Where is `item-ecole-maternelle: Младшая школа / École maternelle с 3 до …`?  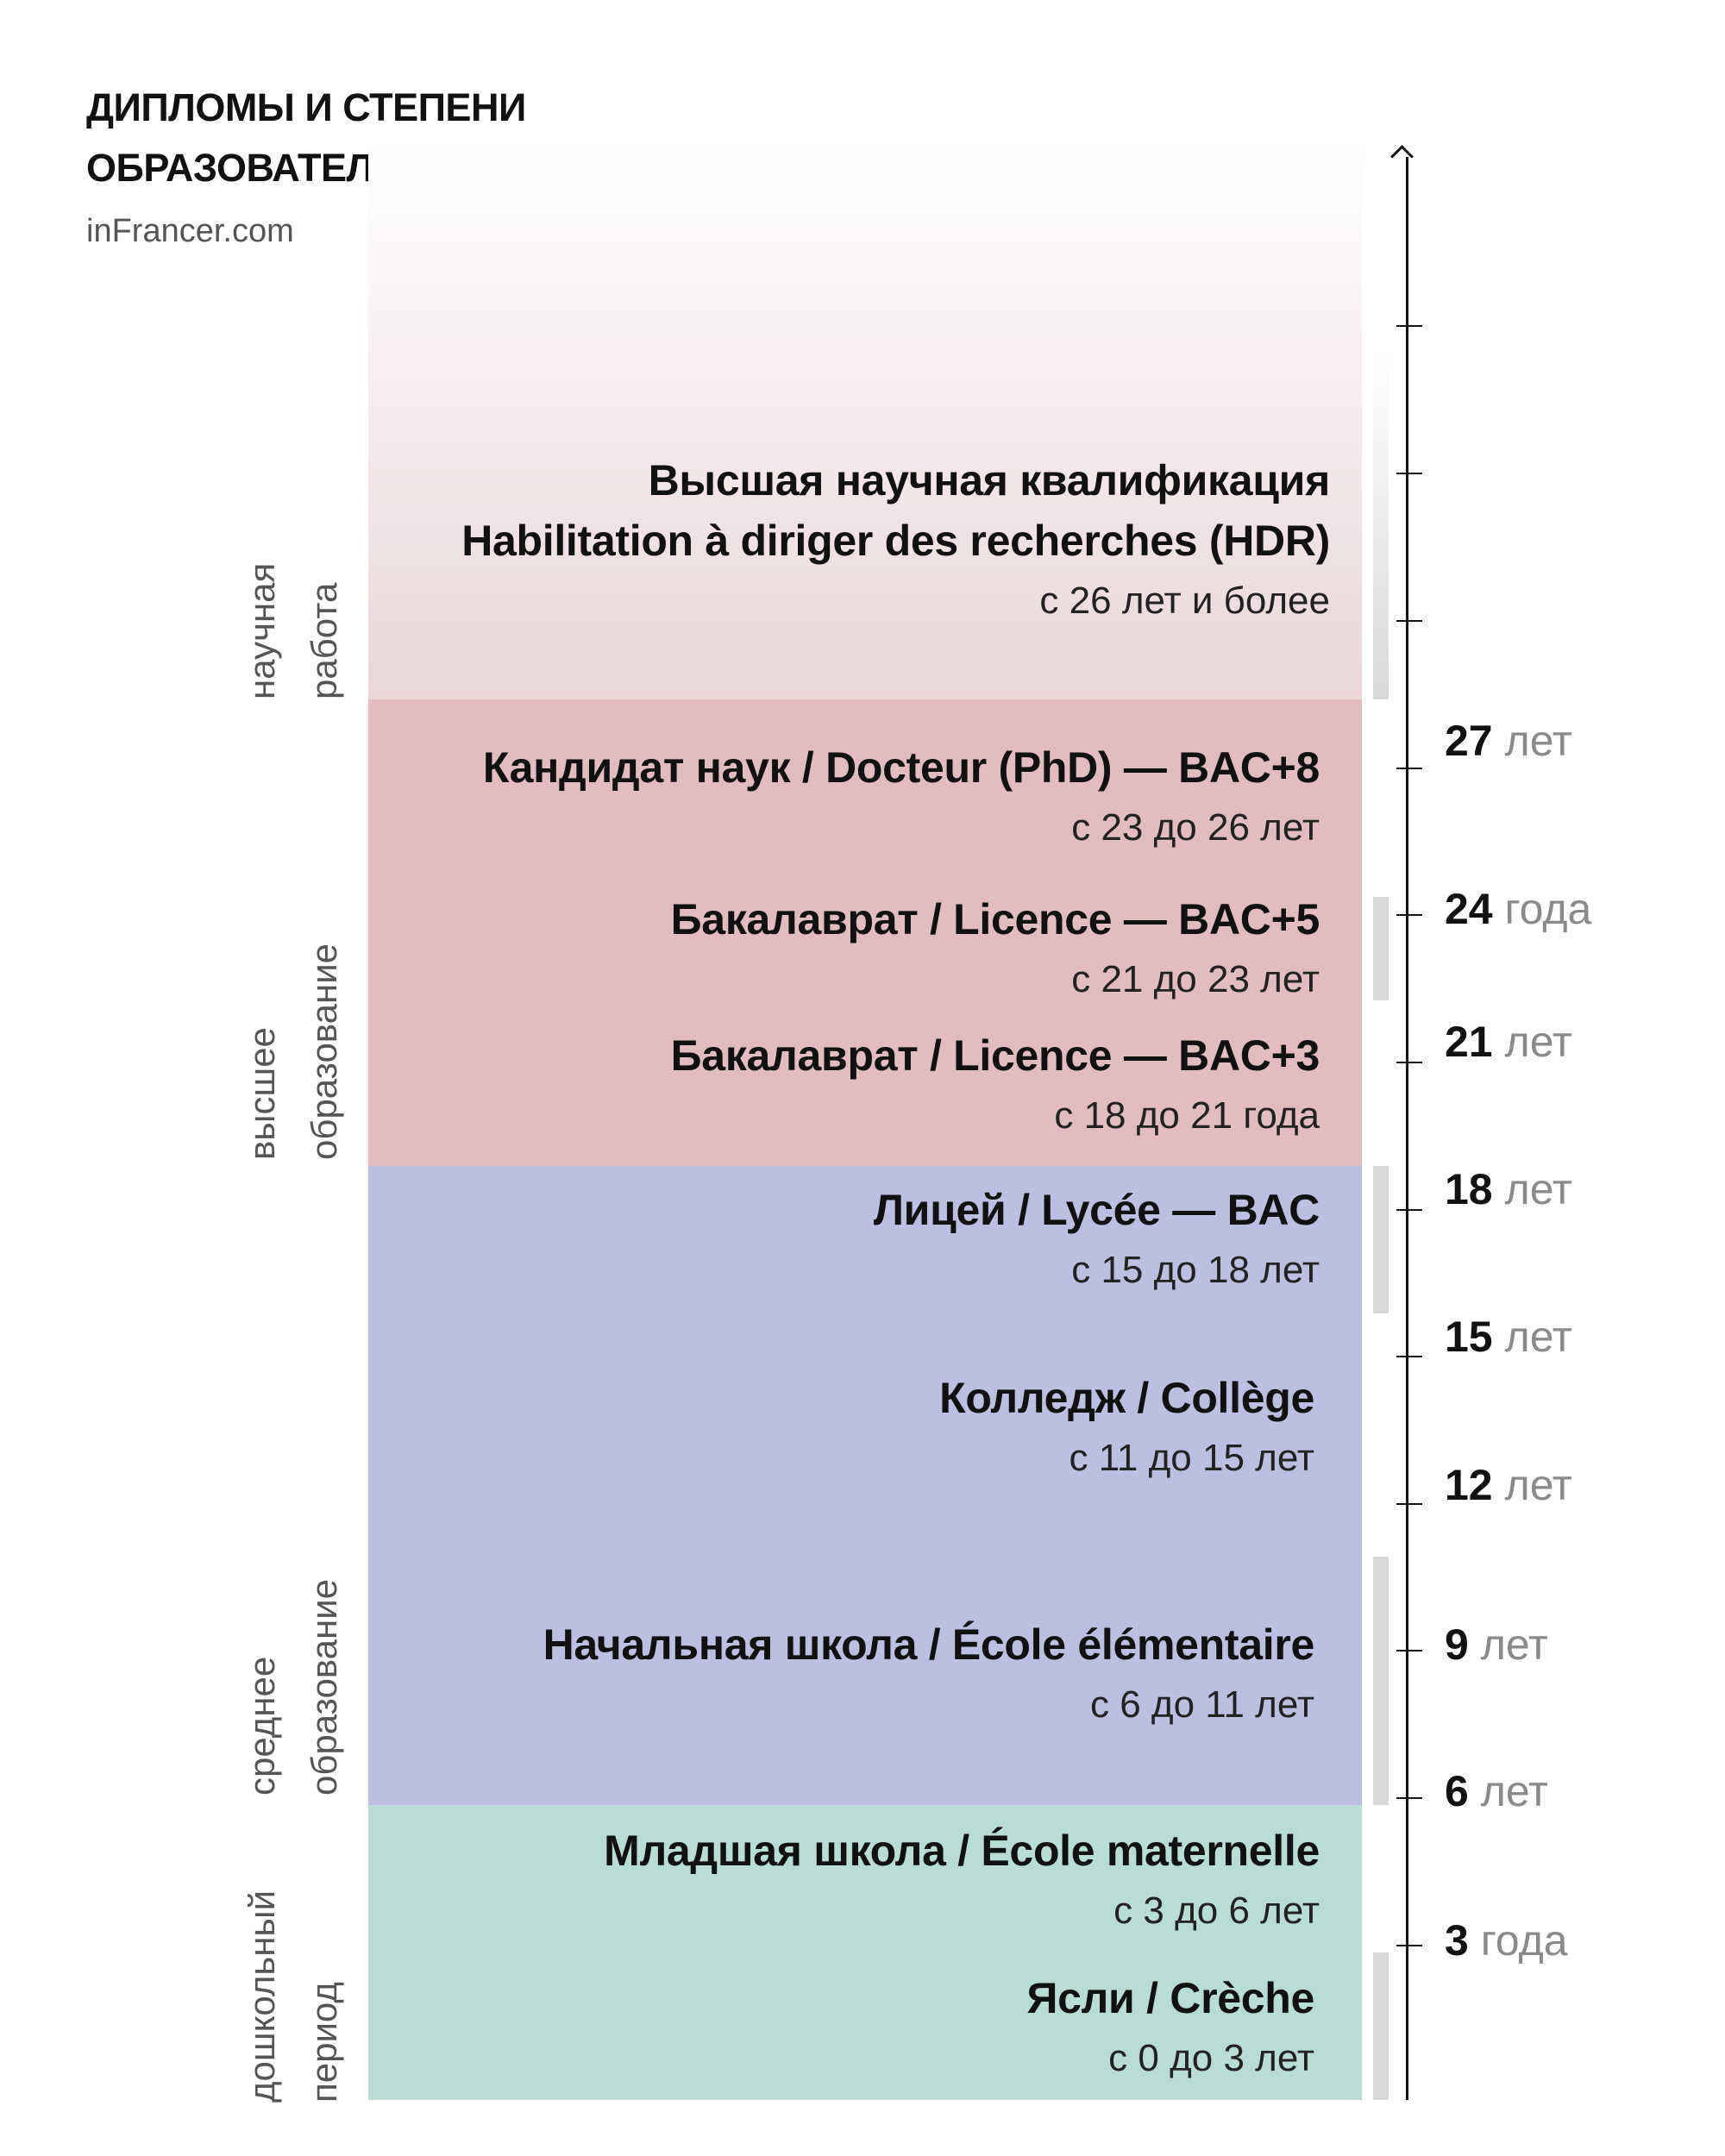 item-ecole-maternelle: Младшая школа / École maternelle с 3 до … is located at coordinates (962, 1881).